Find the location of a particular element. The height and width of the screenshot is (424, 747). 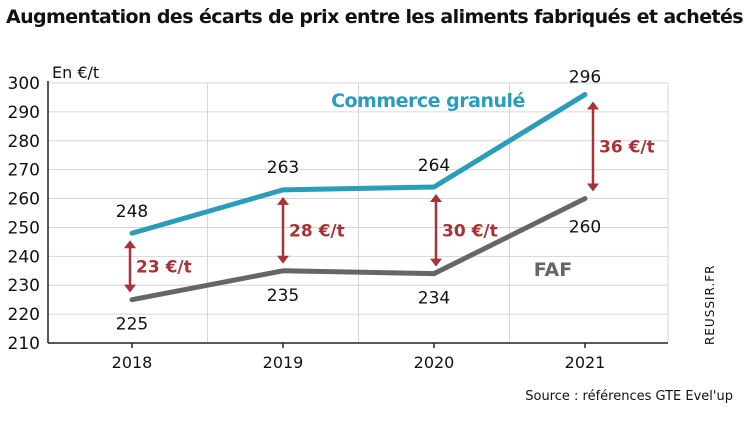

x-tick-label: 2019 is located at coordinates (283, 362).